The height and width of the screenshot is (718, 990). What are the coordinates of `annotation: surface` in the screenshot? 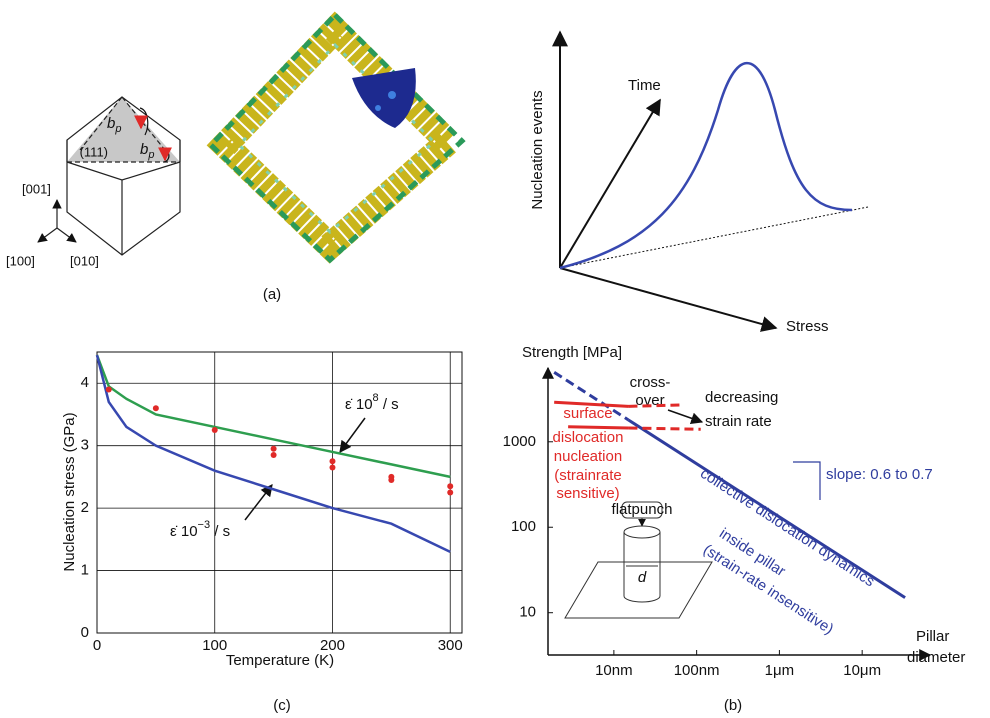 It's located at (587, 413).